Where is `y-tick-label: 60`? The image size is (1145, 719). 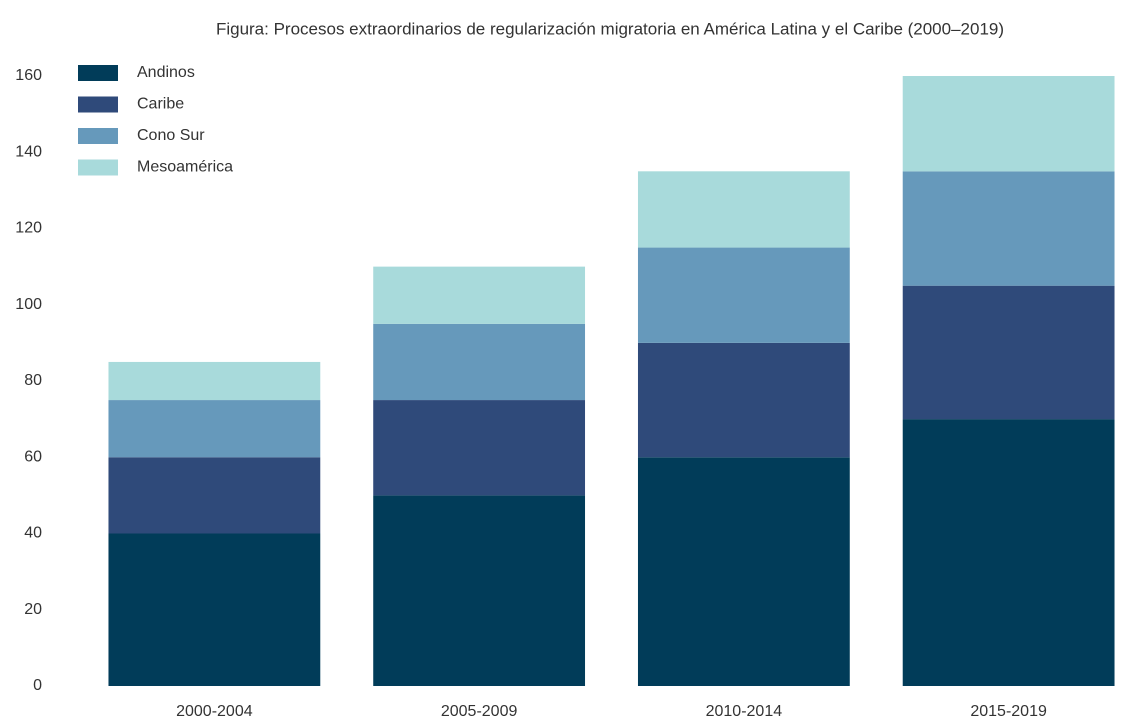
y-tick-label: 60 is located at coordinates (33, 456).